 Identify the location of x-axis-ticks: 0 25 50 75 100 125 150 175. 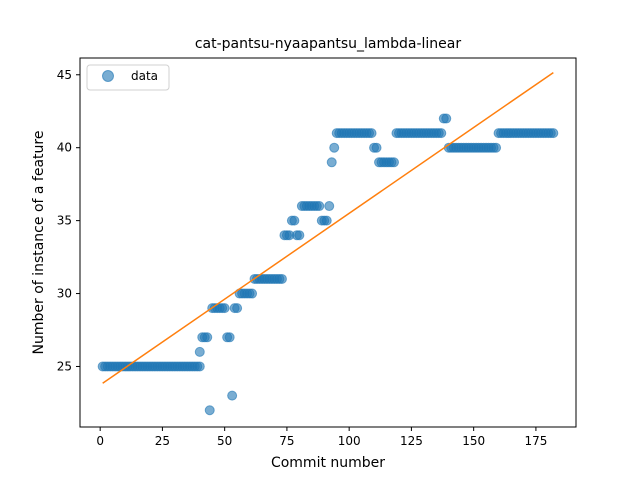
(321, 437).